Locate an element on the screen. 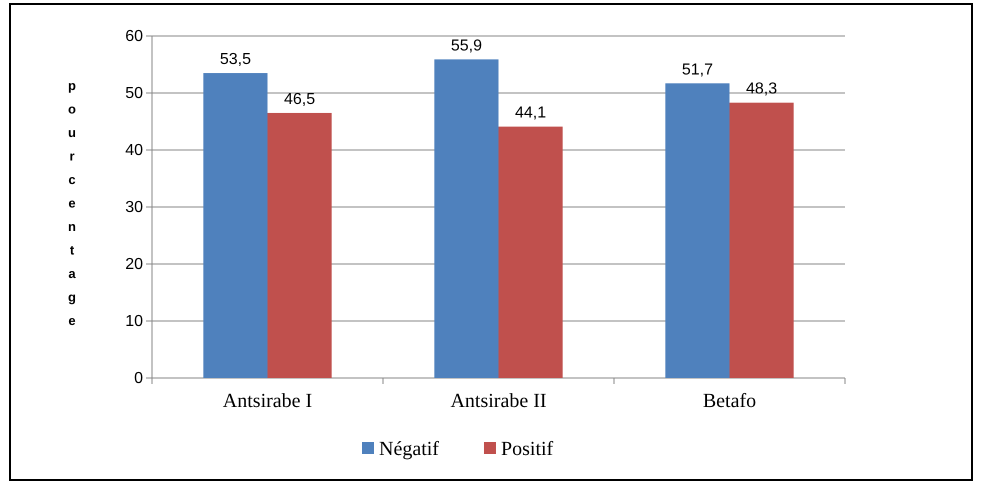  y-tick-label: 30 is located at coordinates (134, 207).